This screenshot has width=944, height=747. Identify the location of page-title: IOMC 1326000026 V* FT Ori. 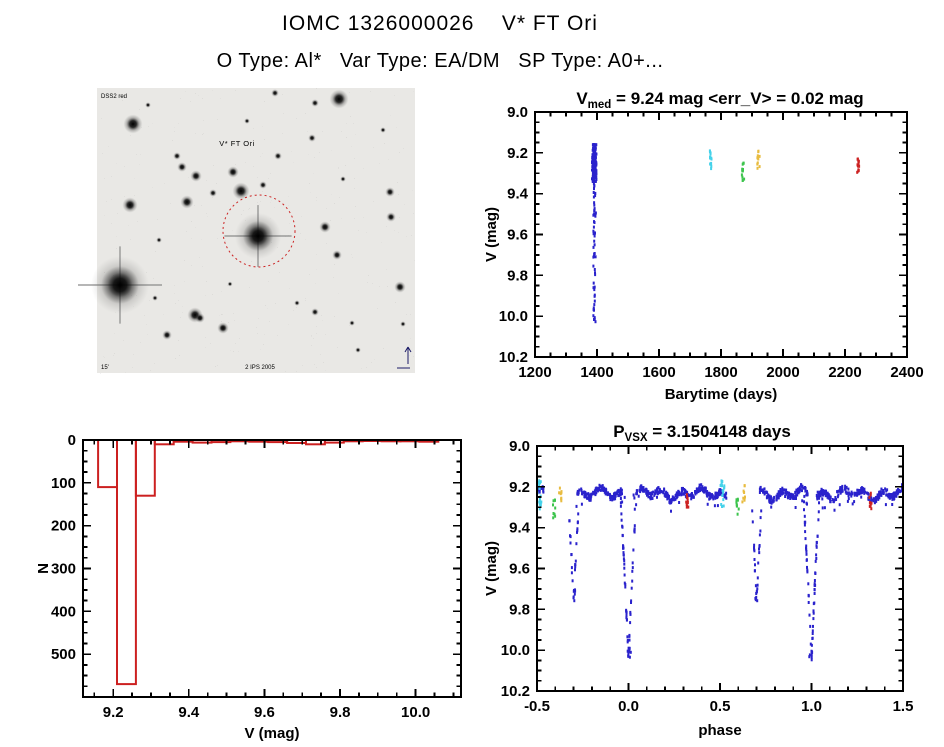
(440, 23).